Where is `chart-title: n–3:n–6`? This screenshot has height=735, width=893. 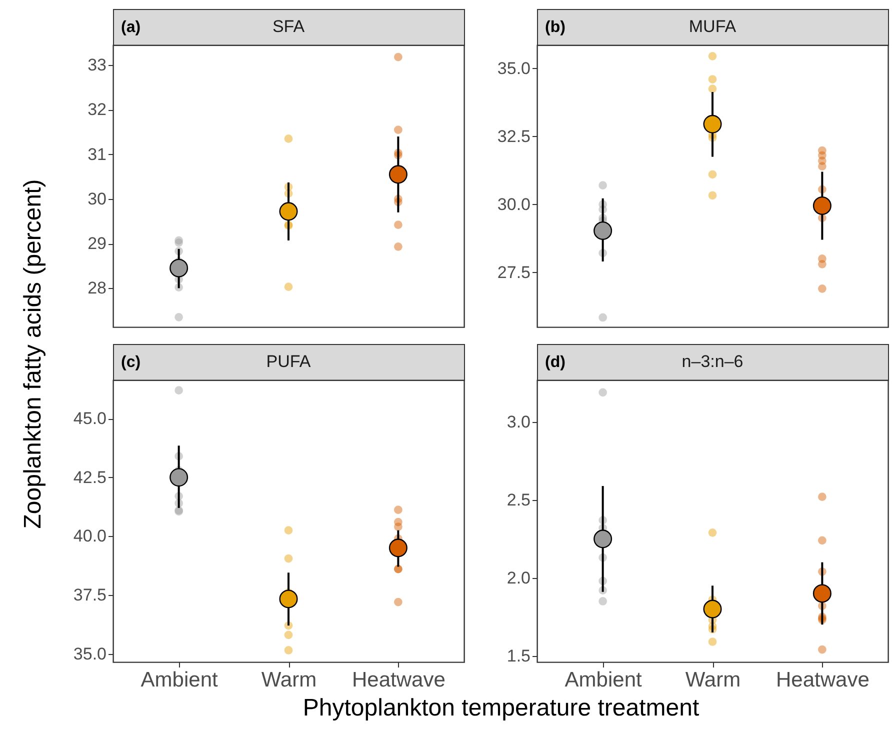
chart-title: n–3:n–6 is located at coordinates (713, 361).